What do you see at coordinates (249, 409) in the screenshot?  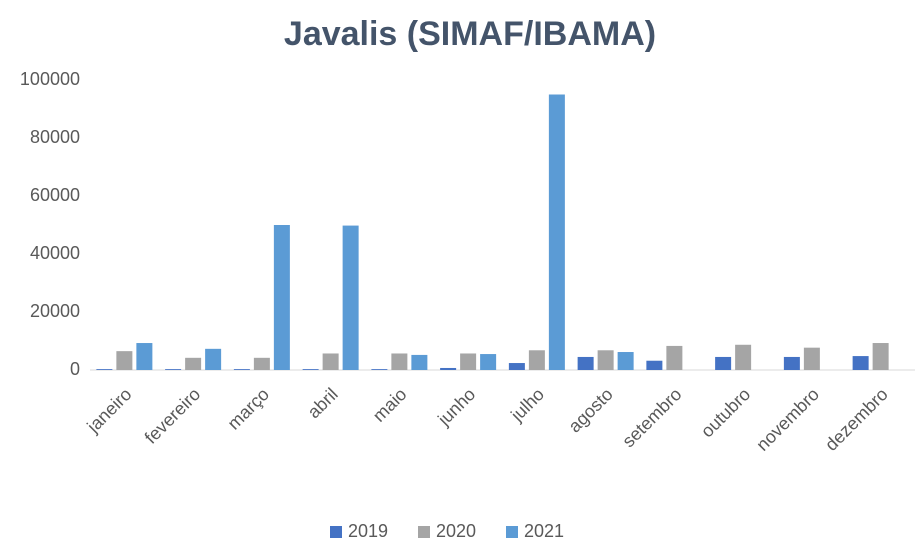 I see `x-tick-label: março` at bounding box center [249, 409].